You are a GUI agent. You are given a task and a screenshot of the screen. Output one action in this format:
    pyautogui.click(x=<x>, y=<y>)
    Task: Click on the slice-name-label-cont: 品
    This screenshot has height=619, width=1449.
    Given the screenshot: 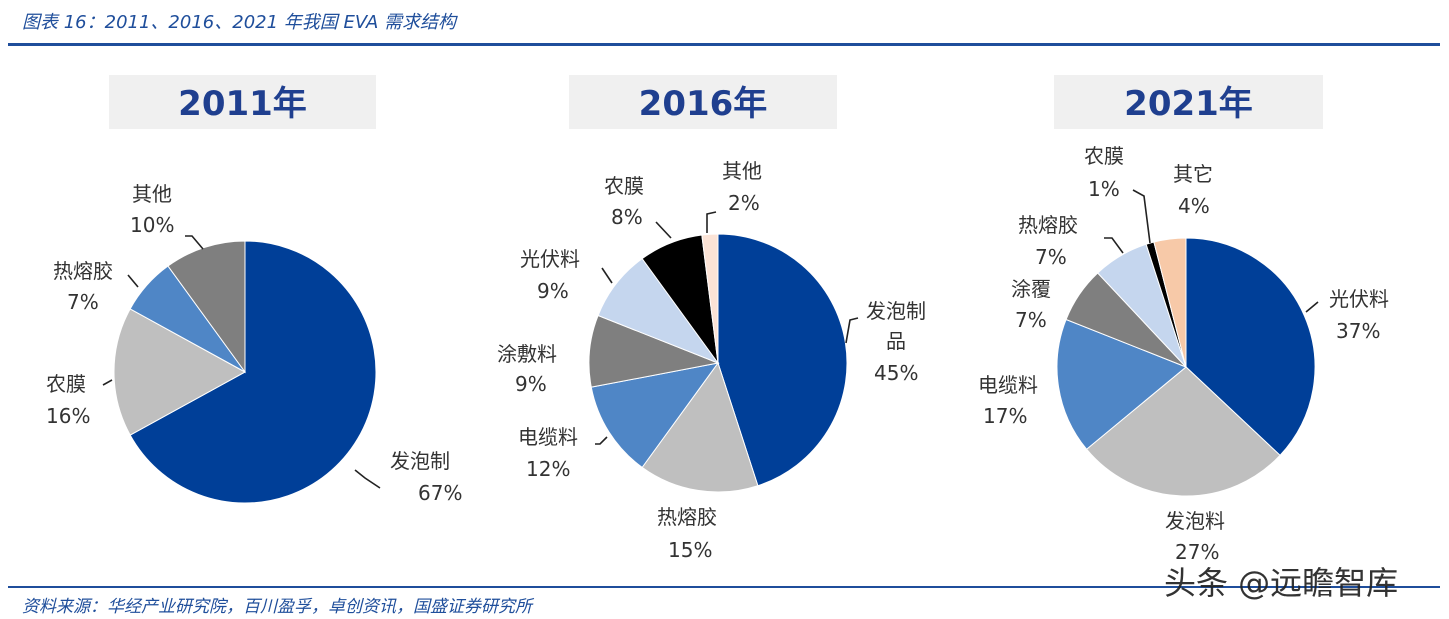 What is the action you would take?
    pyautogui.click(x=896, y=341)
    